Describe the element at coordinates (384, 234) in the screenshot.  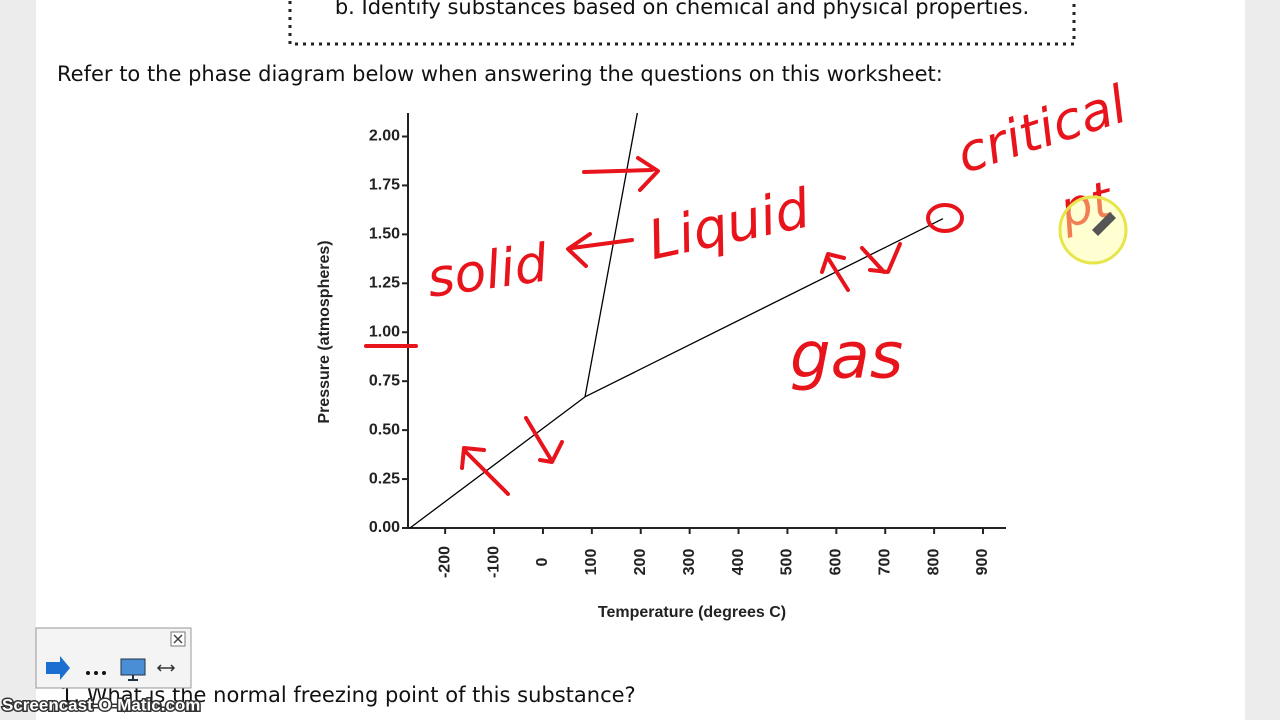
I see `y-tick-label: 1.50` at that location.